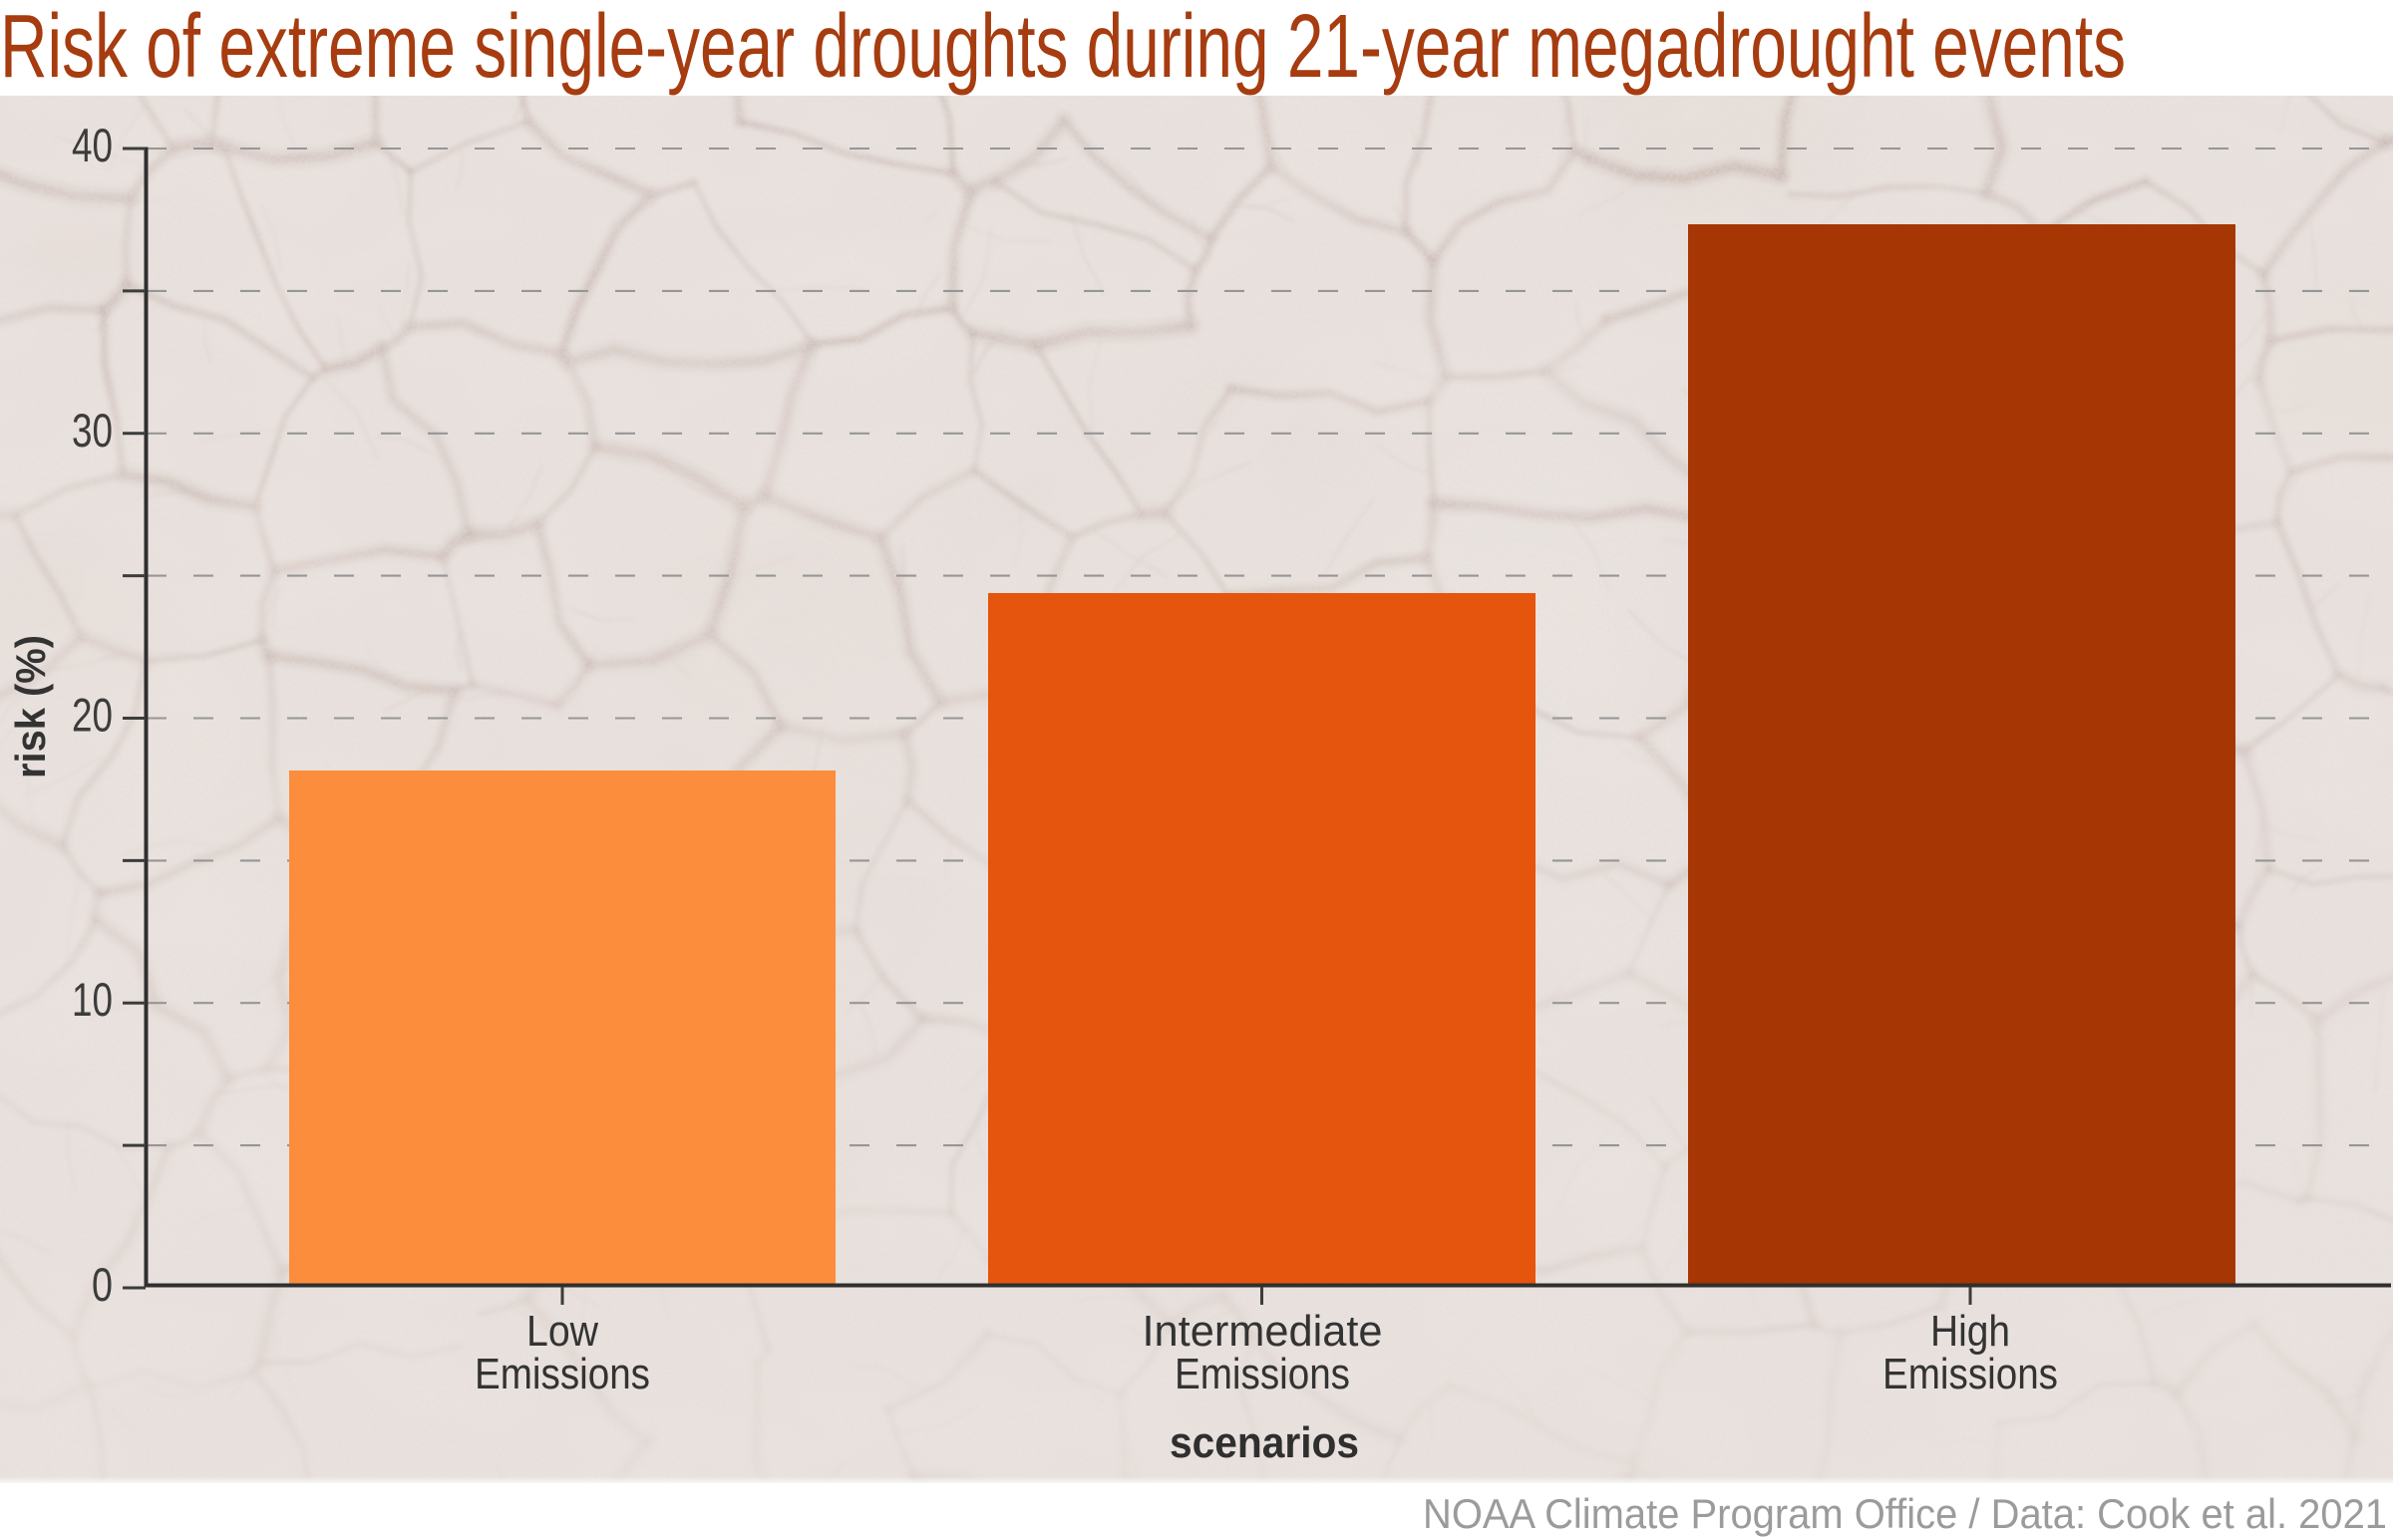  Describe the element at coordinates (30, 706) in the screenshot. I see `svg-text: risk (%)` at that location.